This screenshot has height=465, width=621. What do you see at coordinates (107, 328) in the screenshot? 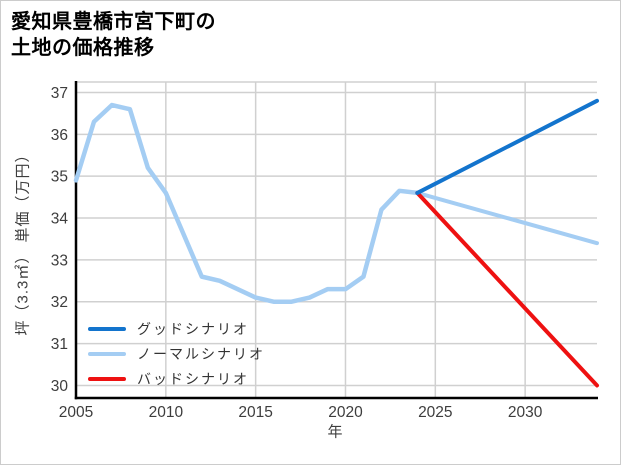
I see `legend-swatch-good` at bounding box center [107, 328].